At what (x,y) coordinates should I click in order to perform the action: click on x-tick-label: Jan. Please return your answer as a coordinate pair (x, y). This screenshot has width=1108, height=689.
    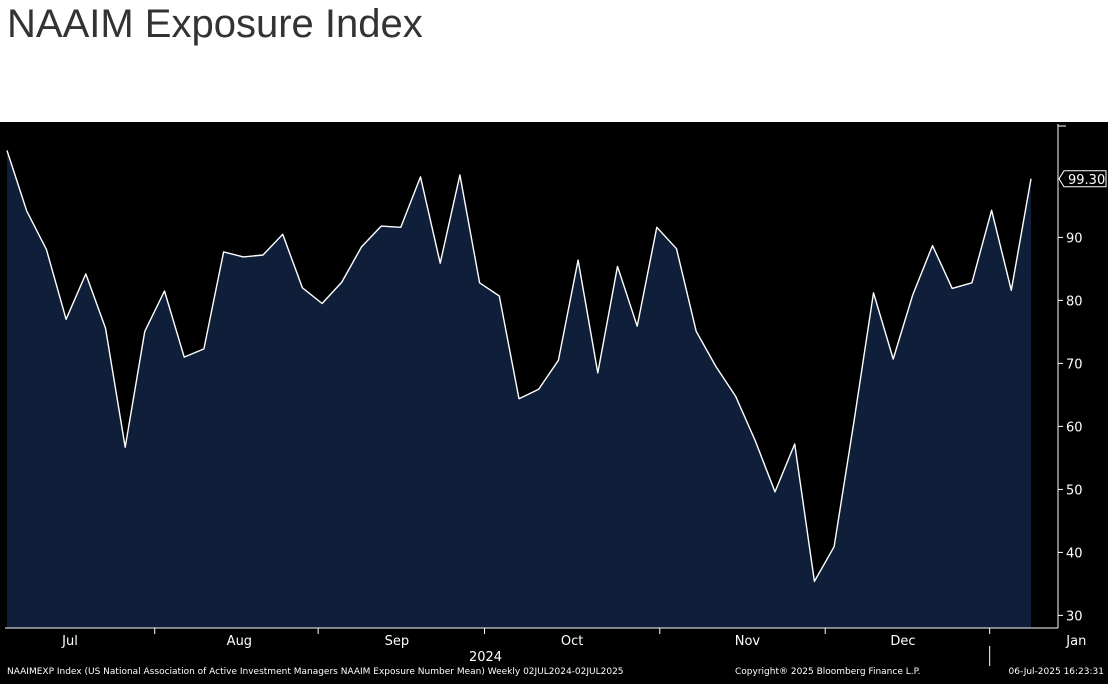
    Looking at the image, I should click on (1075, 641).